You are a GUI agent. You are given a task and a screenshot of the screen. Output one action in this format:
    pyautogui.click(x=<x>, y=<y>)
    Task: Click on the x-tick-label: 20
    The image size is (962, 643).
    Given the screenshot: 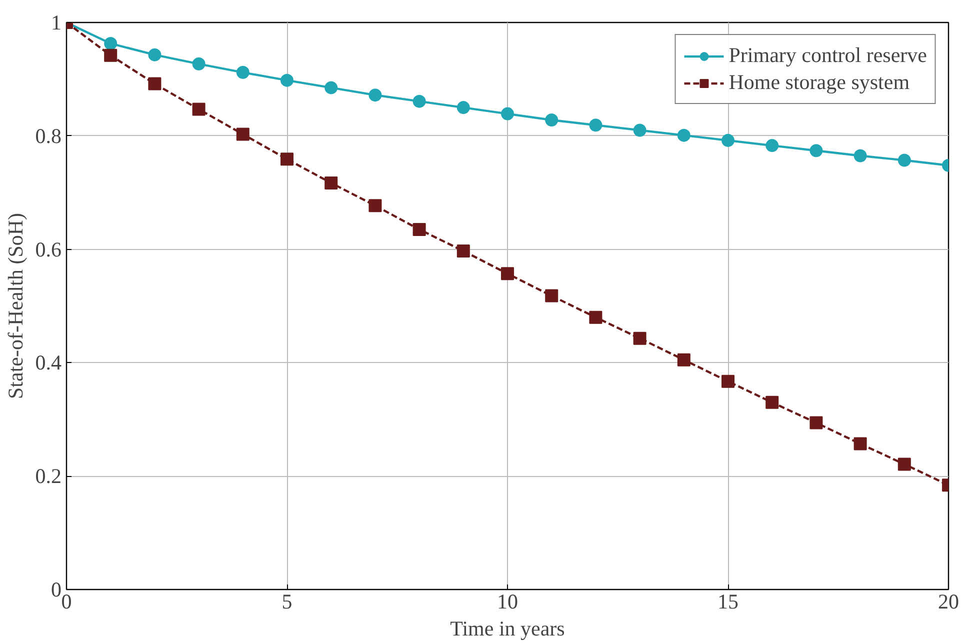 What is the action you would take?
    pyautogui.click(x=948, y=602)
    